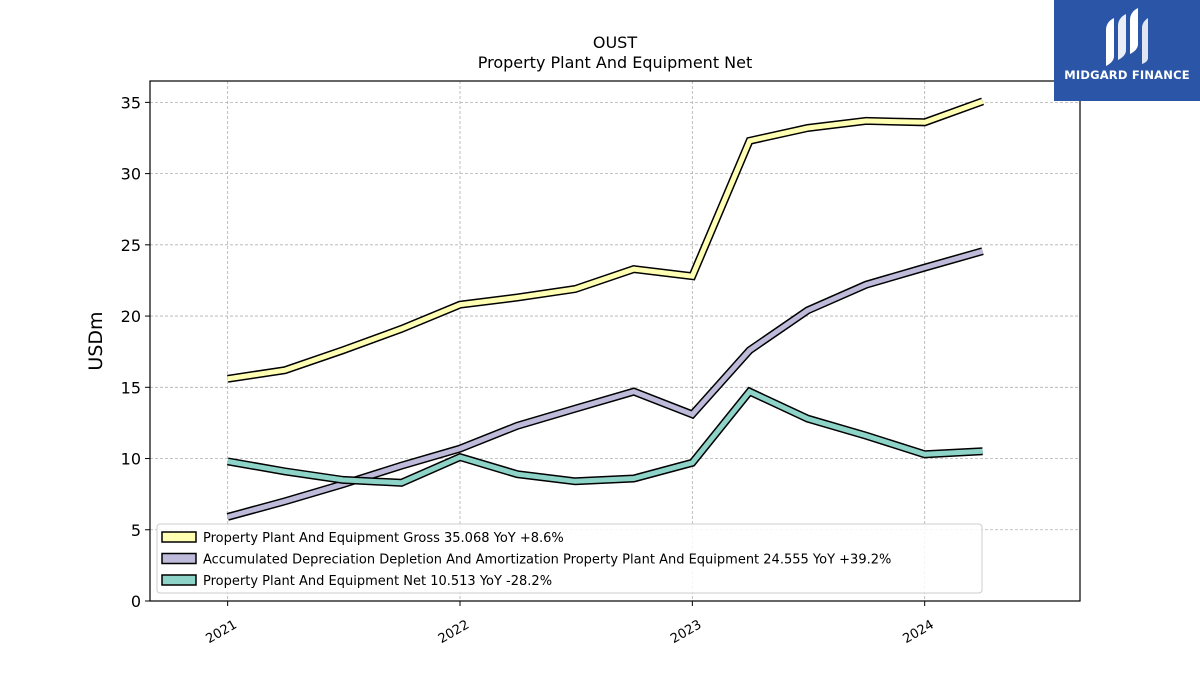 The image size is (1200, 675). What do you see at coordinates (131, 174) in the screenshot?
I see `y-tick-label: 30` at bounding box center [131, 174].